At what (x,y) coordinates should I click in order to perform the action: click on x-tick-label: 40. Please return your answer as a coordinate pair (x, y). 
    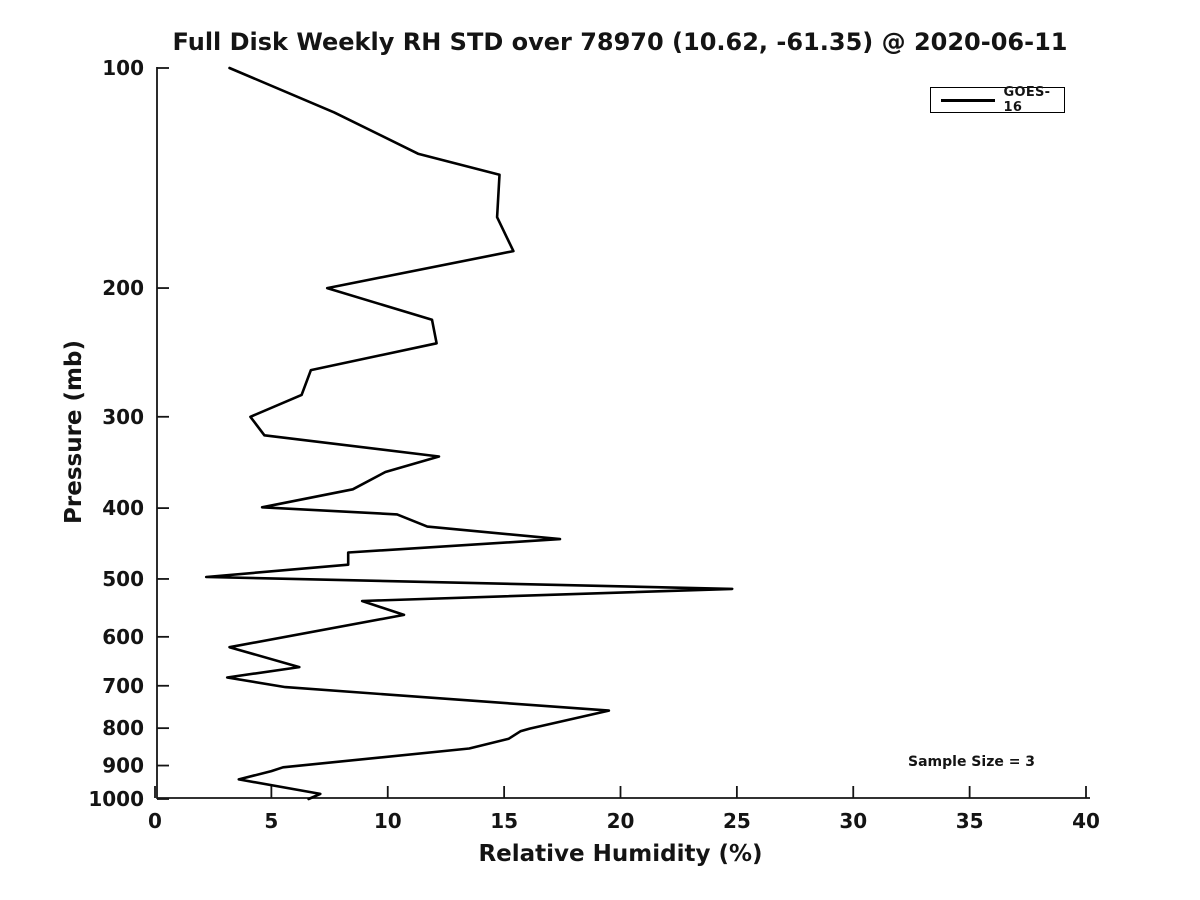
    Looking at the image, I should click on (1086, 821).